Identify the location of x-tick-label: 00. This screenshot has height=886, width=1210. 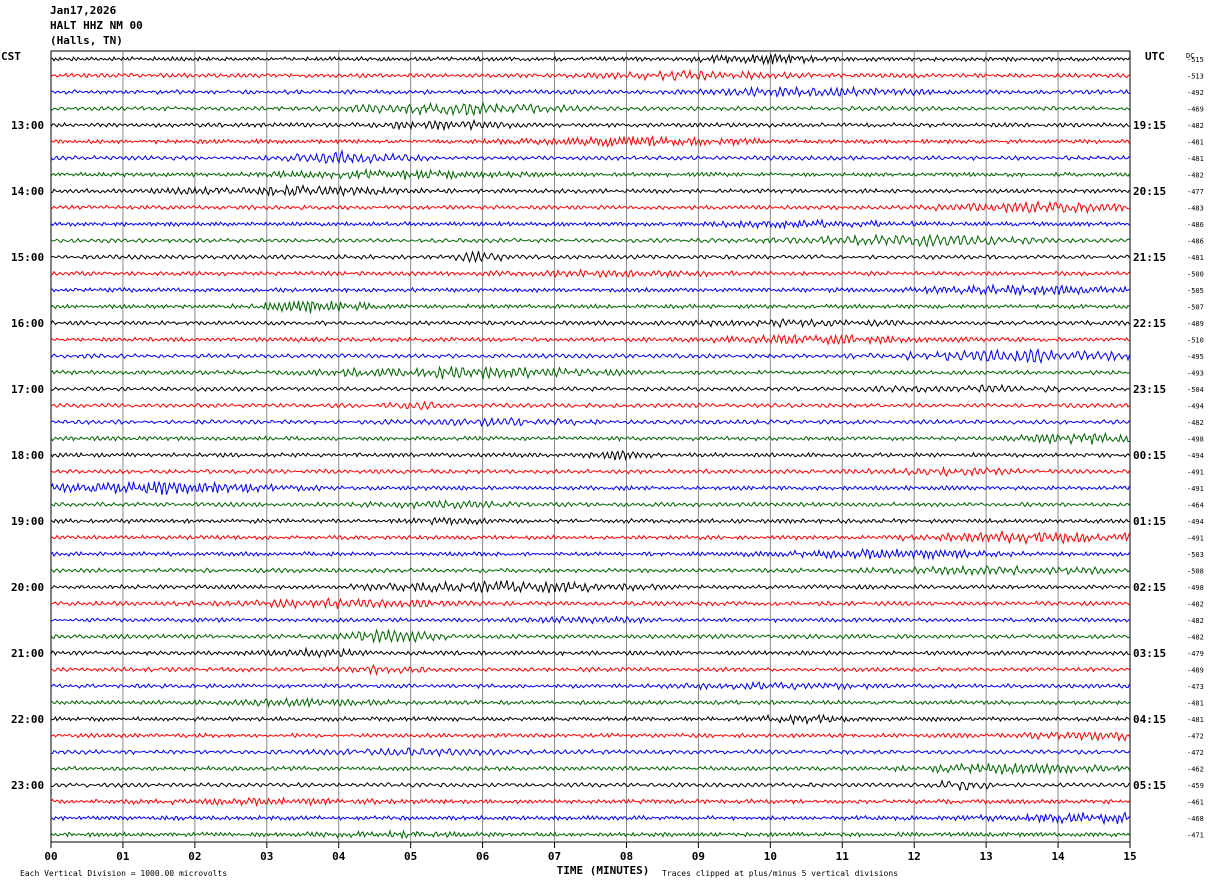
(50, 856).